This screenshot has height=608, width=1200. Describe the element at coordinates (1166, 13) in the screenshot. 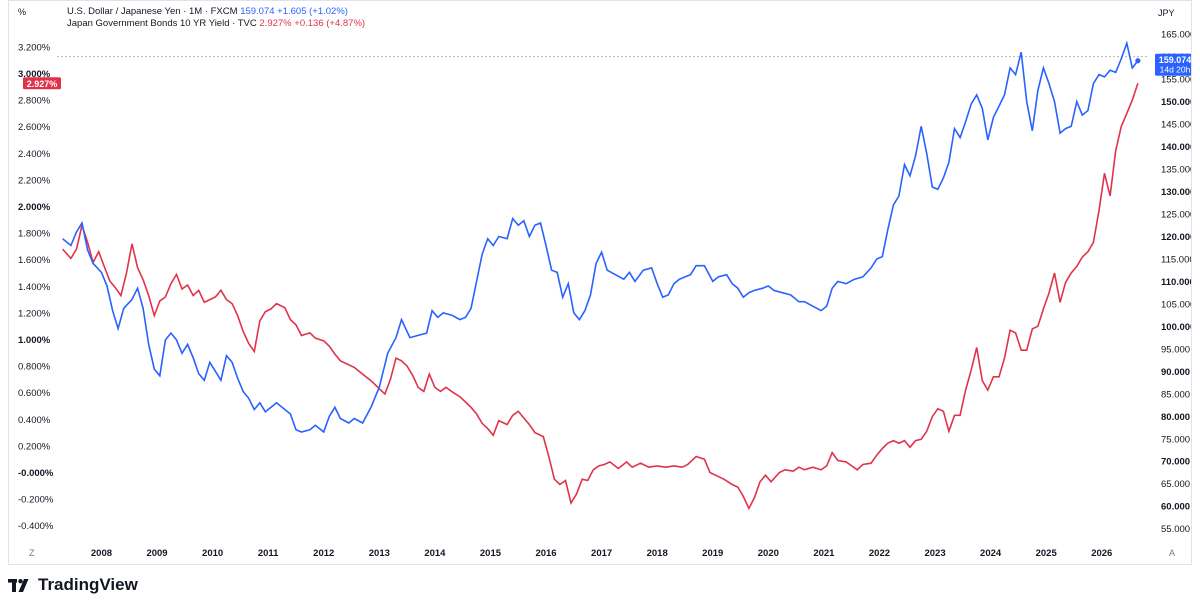

I see `right-unit-label: JPY` at that location.